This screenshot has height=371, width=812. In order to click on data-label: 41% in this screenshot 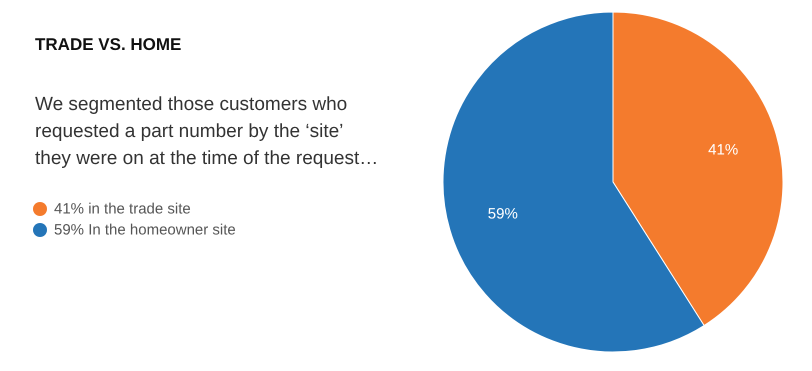, I will do `click(723, 149)`.